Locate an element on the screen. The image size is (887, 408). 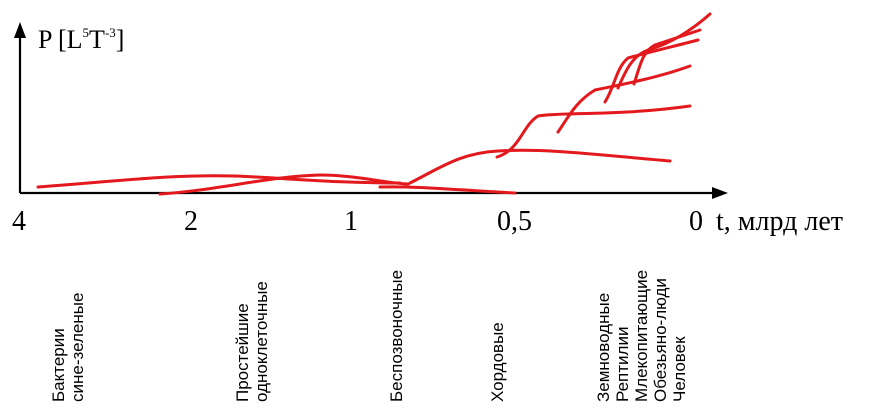
x-tick-label-4: 4 is located at coordinates (19, 221).